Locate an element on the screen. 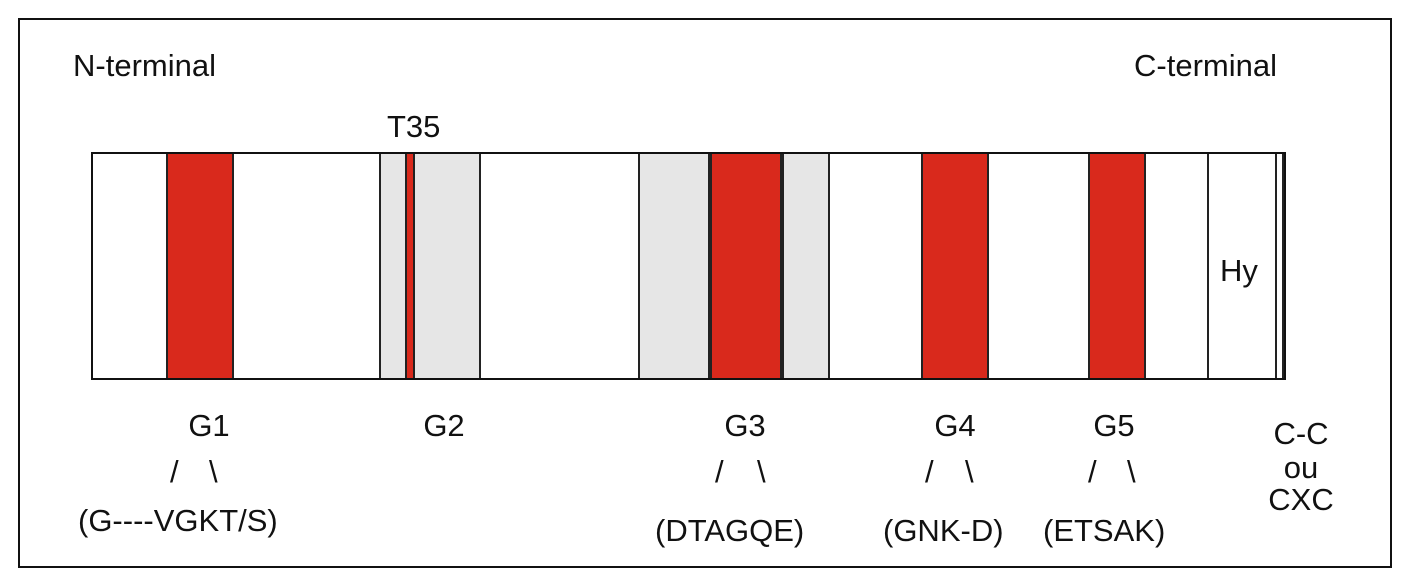 The height and width of the screenshot is (588, 1412). t35-label: T35 is located at coordinates (414, 126).